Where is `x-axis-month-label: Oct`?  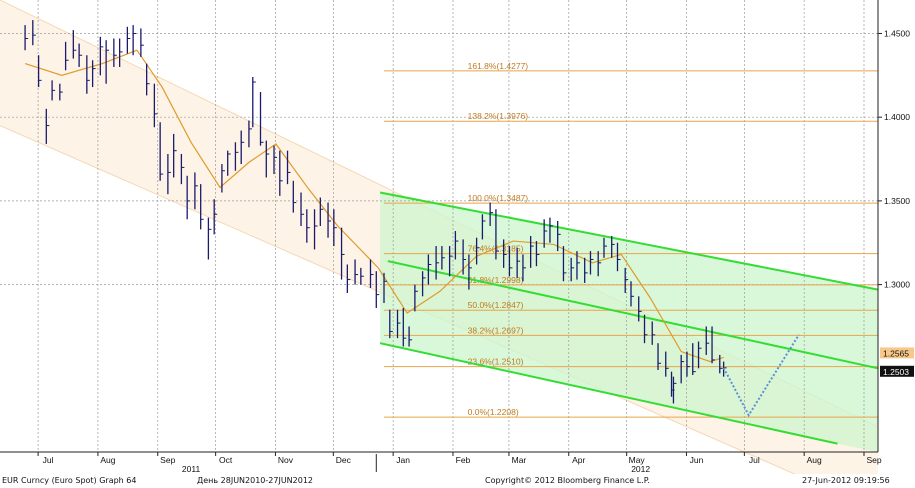
x-axis-month-label: Oct is located at coordinates (226, 460).